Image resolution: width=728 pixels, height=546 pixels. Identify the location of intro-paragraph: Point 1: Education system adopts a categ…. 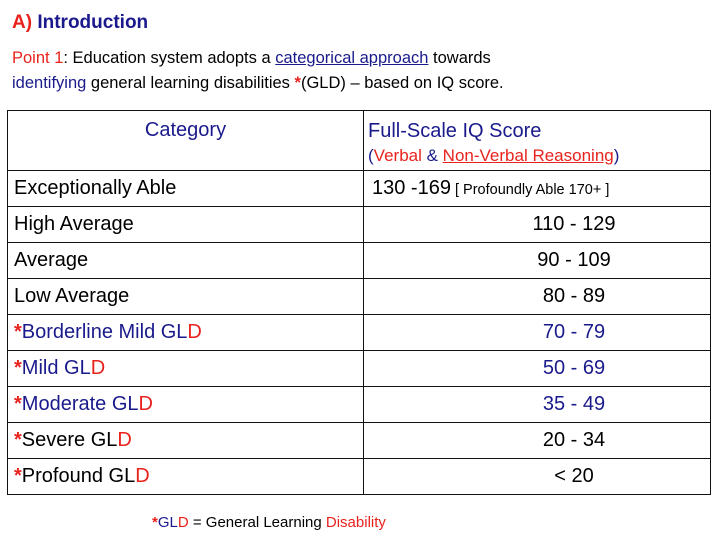
(362, 71).